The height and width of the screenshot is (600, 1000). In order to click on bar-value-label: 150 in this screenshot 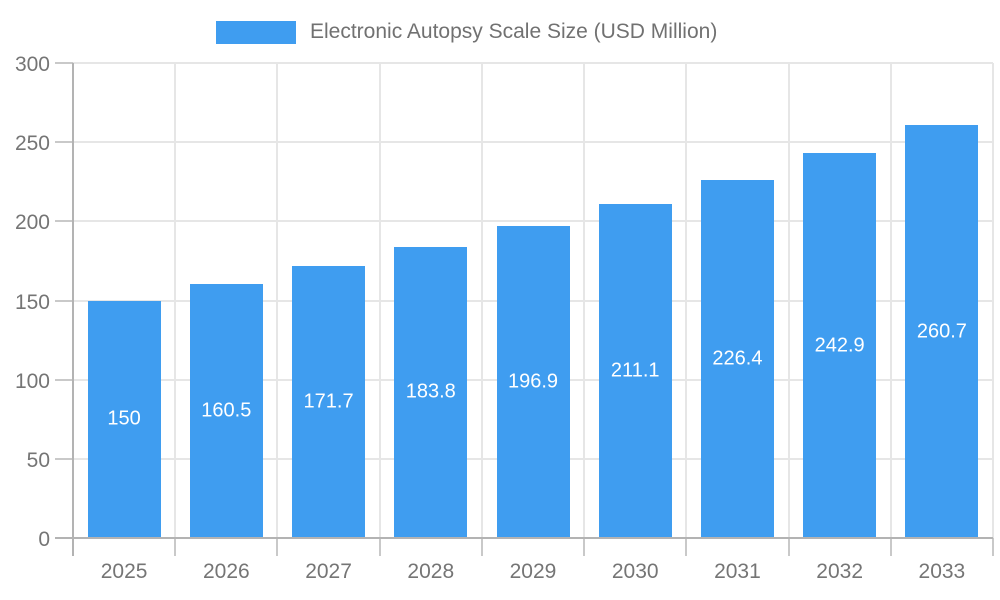, I will do `click(124, 418)`.